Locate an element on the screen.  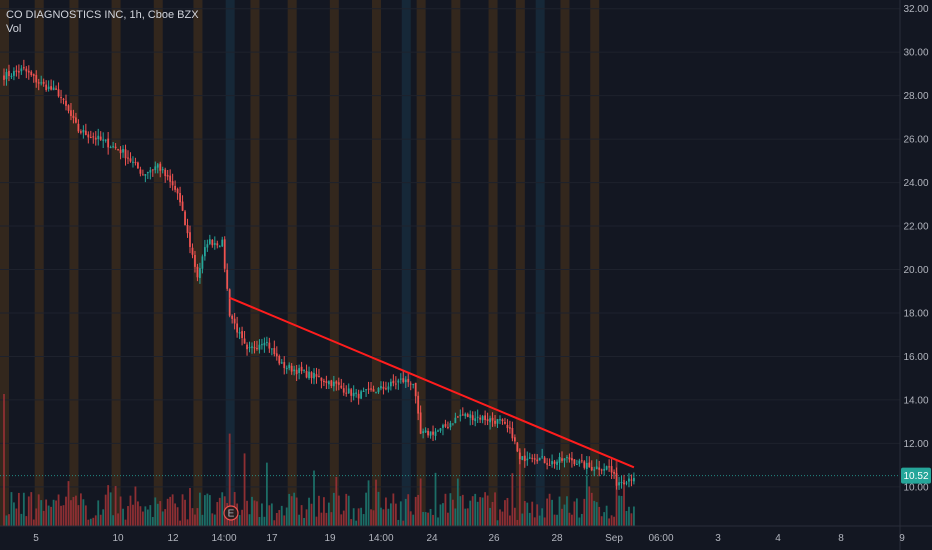
price-tick-label: 28.00 is located at coordinates (915, 96).